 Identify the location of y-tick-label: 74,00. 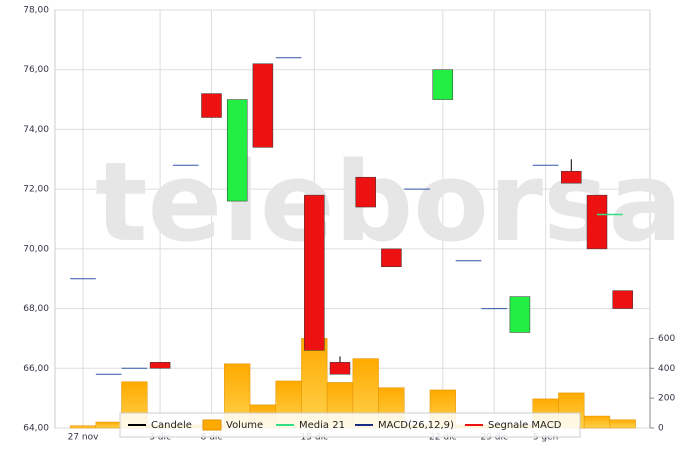
(36, 130).